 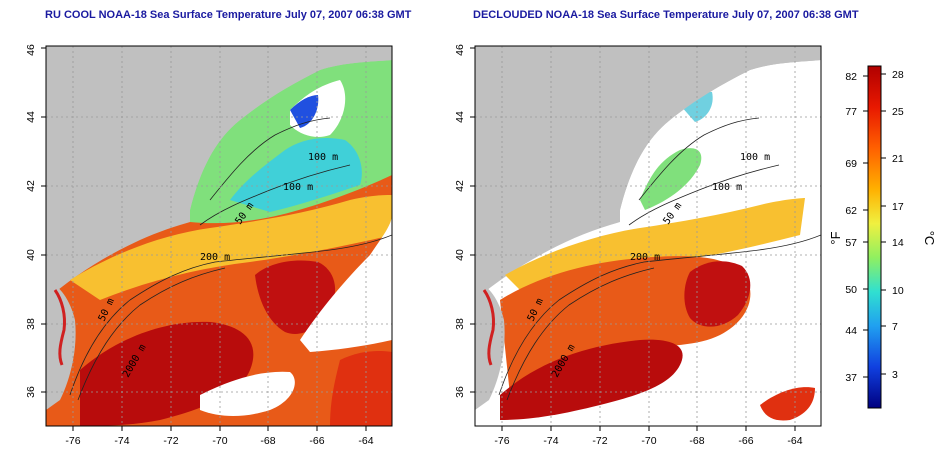 I want to click on f-tick-label: 69, so click(x=851, y=164).